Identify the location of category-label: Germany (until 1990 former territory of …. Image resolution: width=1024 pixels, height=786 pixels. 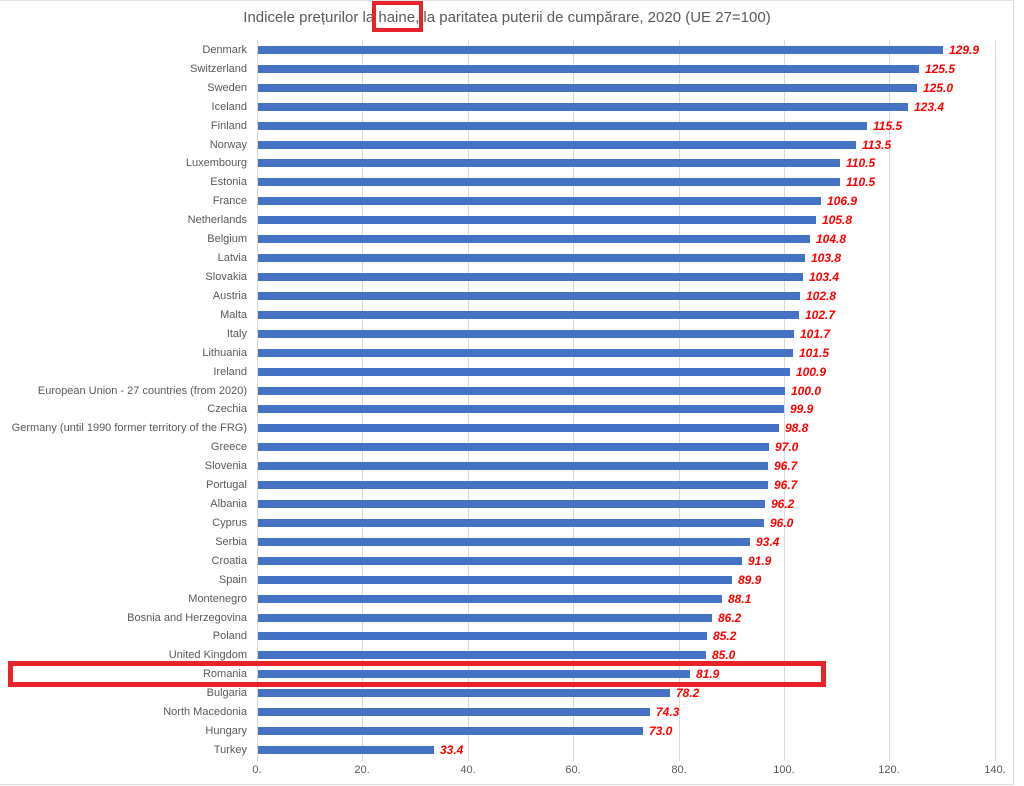
(129, 428).